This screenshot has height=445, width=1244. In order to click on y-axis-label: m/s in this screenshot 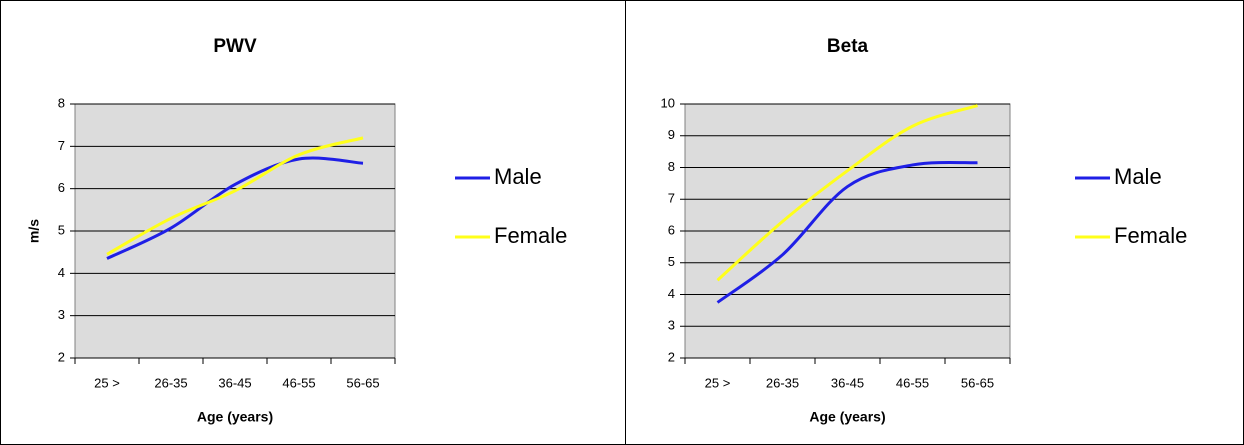, I will do `click(34, 231)`.